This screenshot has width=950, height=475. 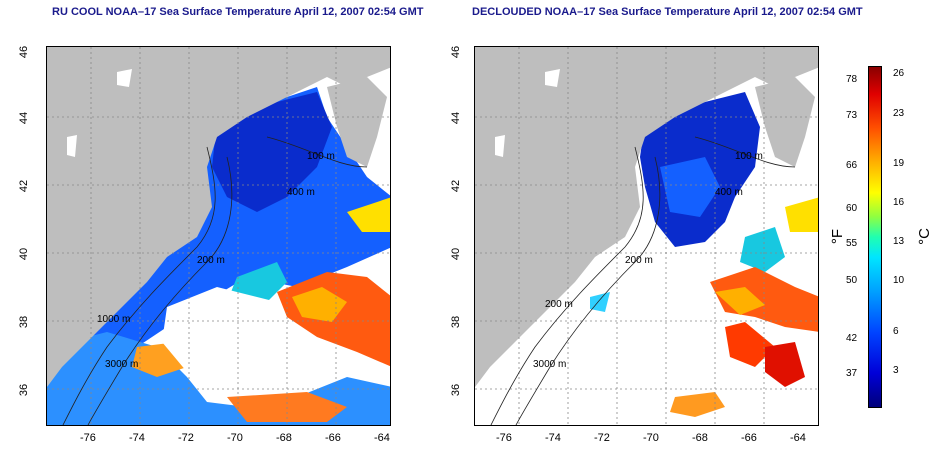 I want to click on right-x-tick: -70, so click(x=651, y=438).